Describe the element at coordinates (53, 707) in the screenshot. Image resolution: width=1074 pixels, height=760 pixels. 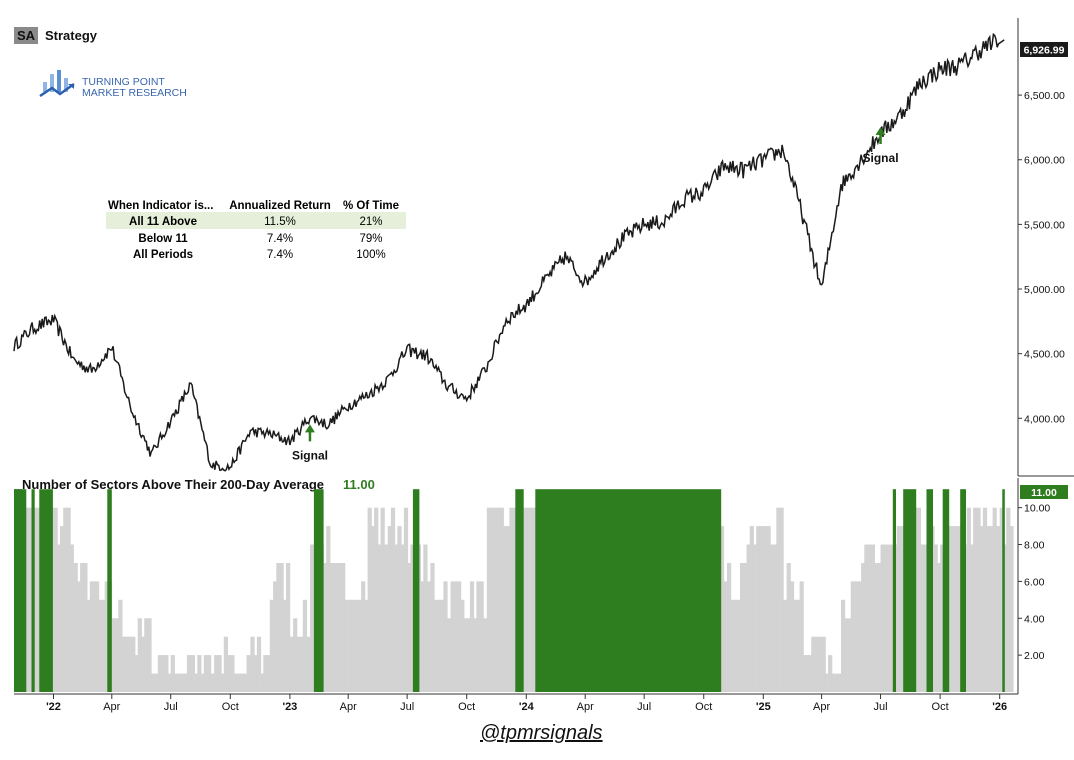
I see `x-tick-label: '22` at that location.